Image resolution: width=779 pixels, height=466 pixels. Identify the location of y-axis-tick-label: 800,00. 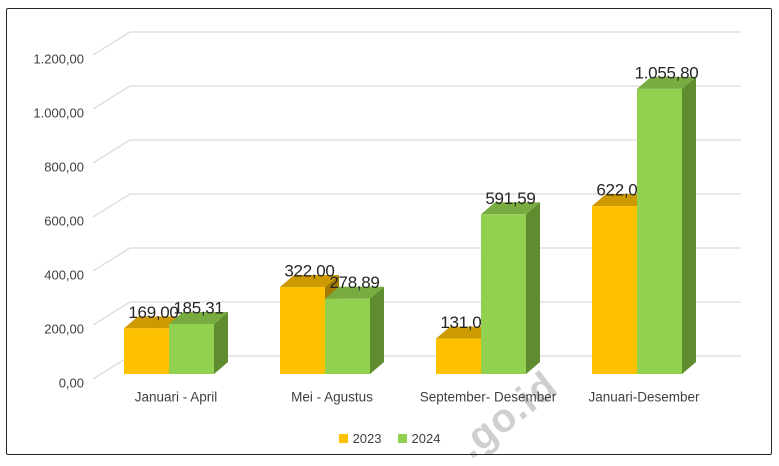
(64, 166).